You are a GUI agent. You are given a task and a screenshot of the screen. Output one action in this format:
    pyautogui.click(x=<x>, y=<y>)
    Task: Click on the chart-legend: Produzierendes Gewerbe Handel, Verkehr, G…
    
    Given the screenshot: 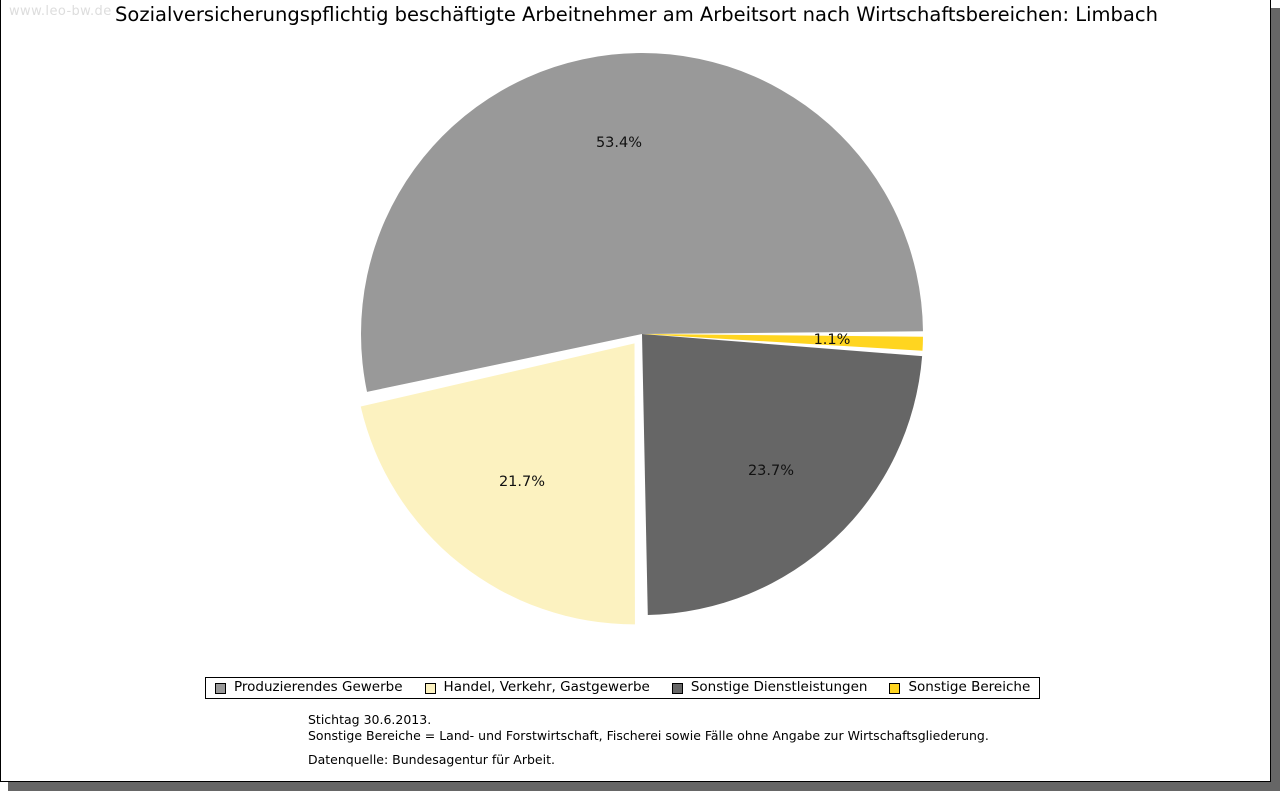 What is the action you would take?
    pyautogui.click(x=623, y=688)
    